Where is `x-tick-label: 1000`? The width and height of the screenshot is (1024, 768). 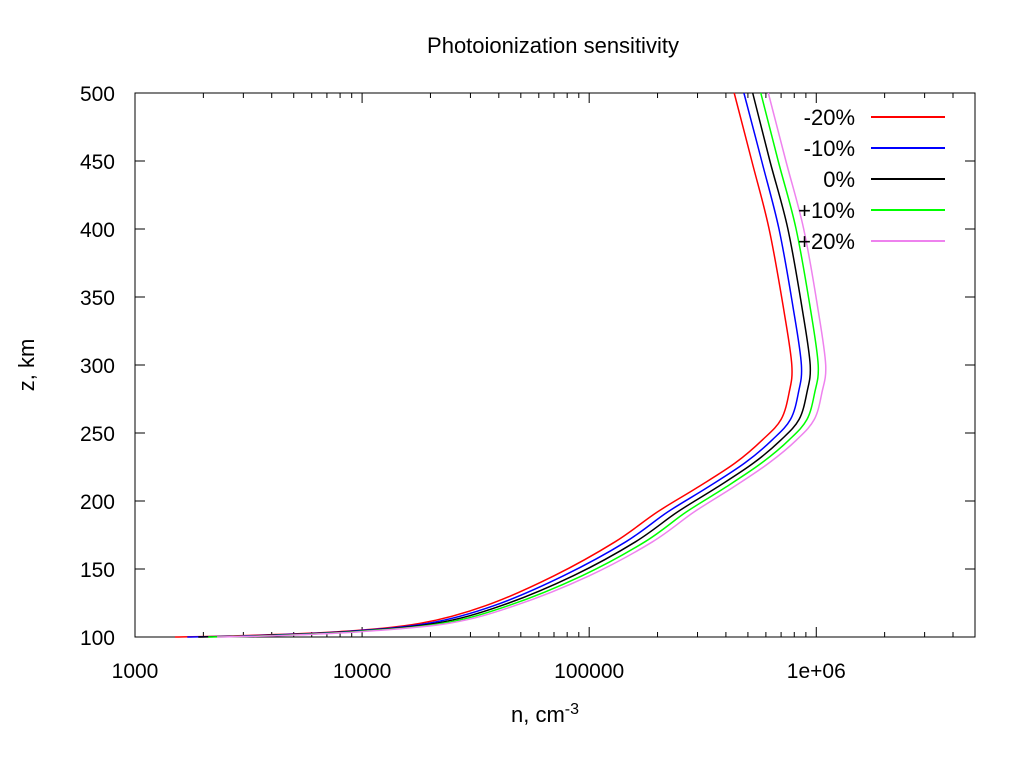
x-tick-label: 1000 is located at coordinates (135, 671).